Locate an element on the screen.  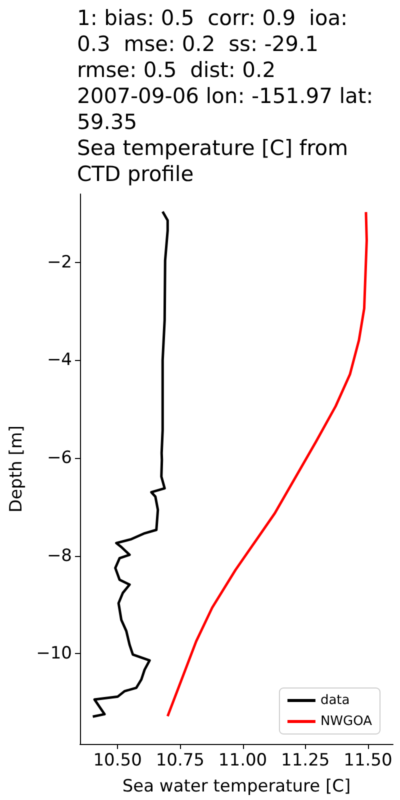
x-tick-label: 11.50 is located at coordinates (368, 760).